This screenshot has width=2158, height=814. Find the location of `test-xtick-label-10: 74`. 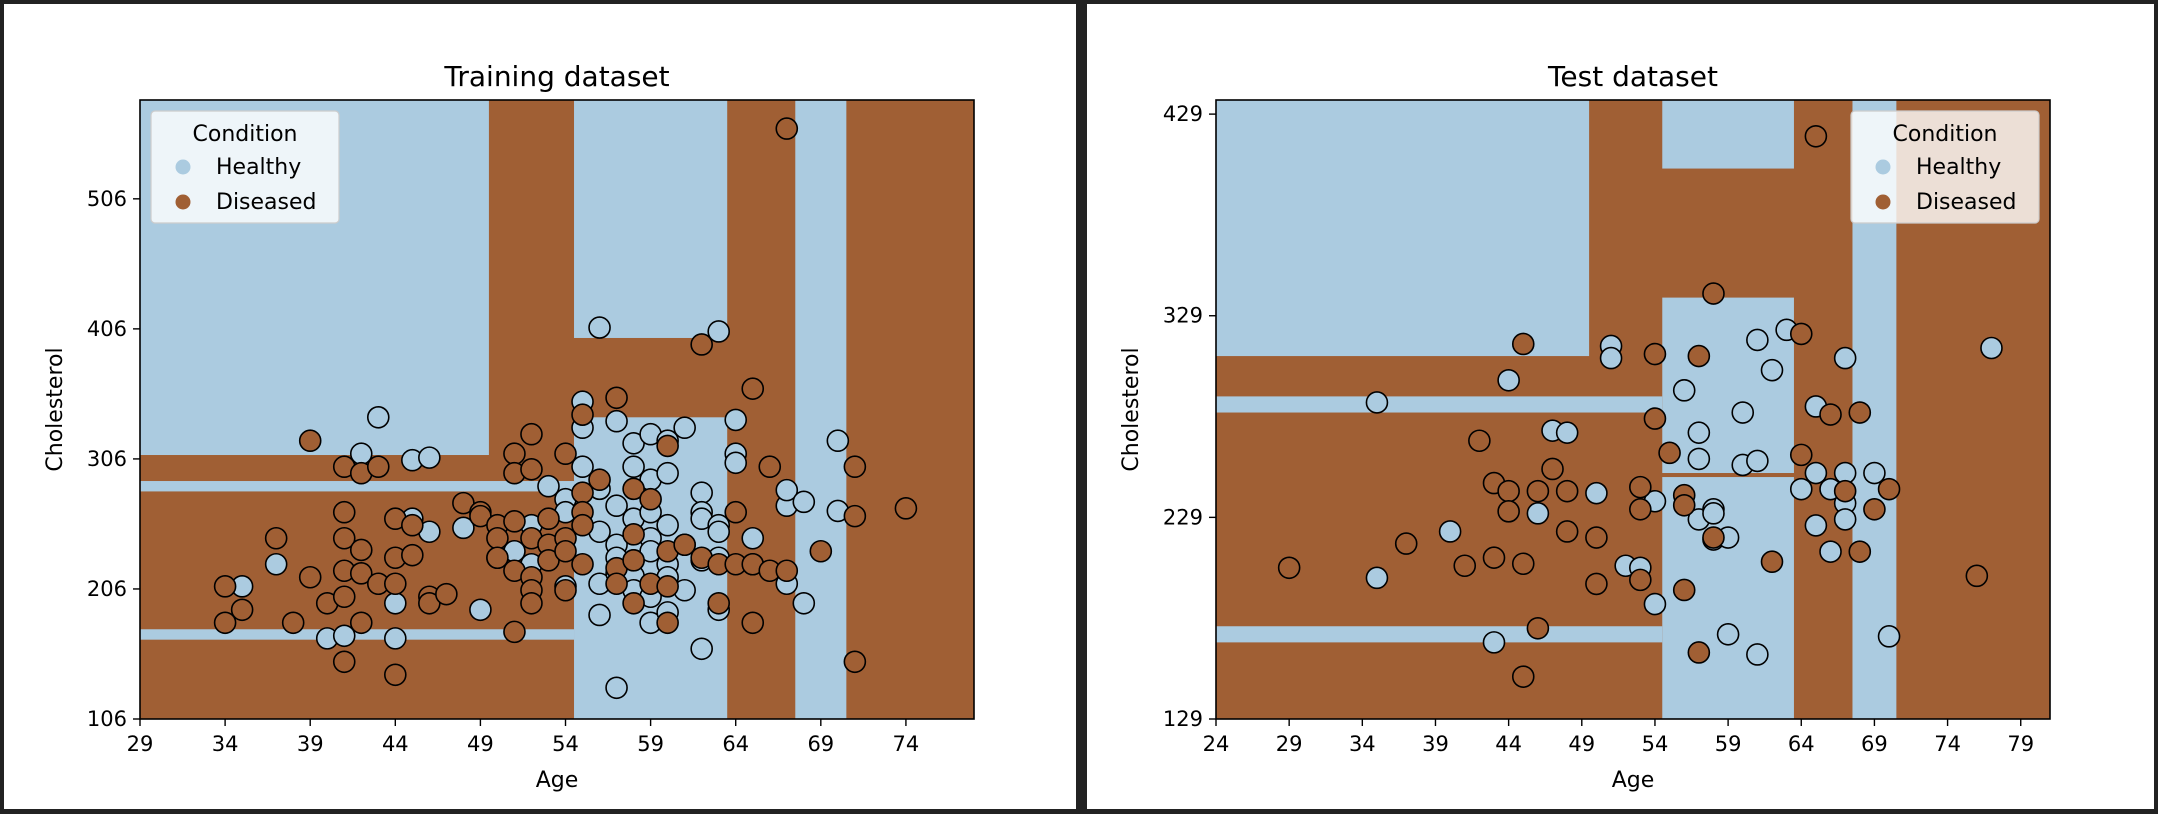

test-xtick-label-10: 74 is located at coordinates (1947, 744).